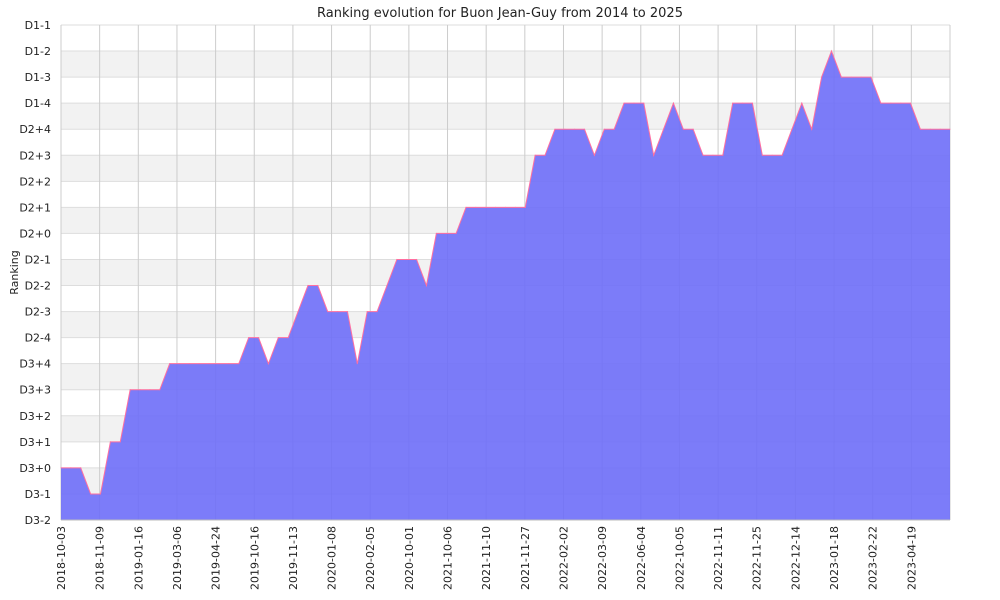 The height and width of the screenshot is (600, 1000). I want to click on y-tick-label: D2+1, so click(35, 207).